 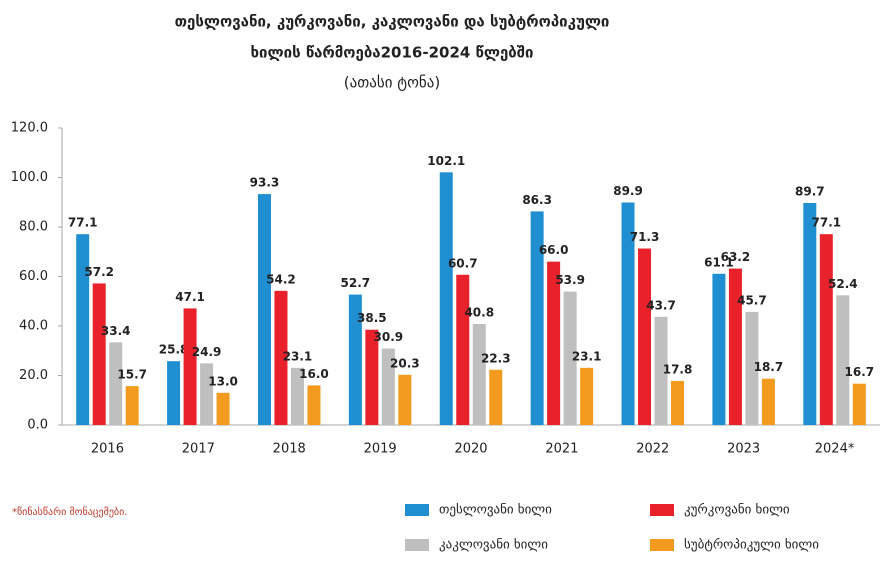 What do you see at coordinates (628, 191) in the screenshot?
I see `value-label: 89.9` at bounding box center [628, 191].